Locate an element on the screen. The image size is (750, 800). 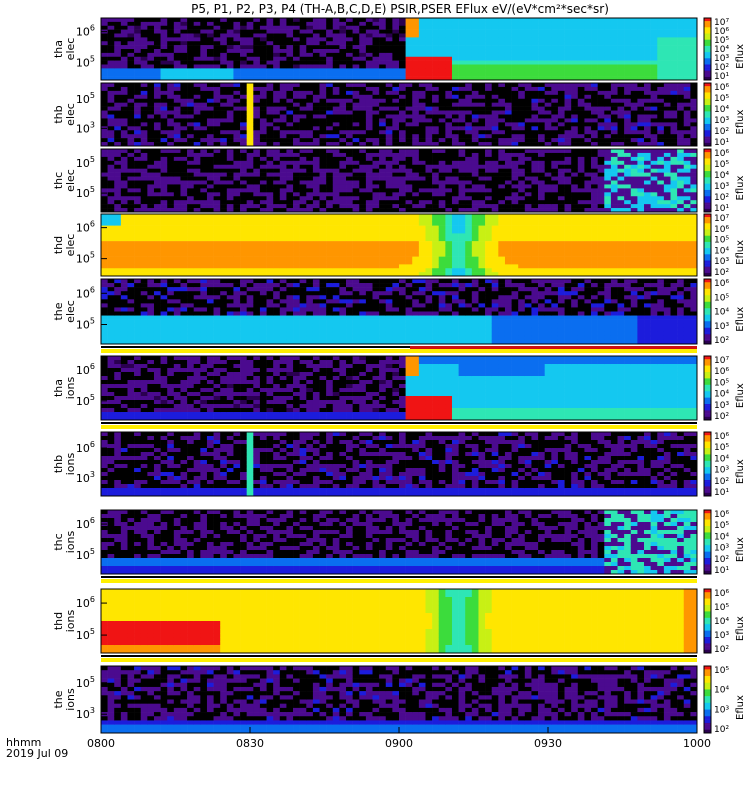
colorbar-tick-label: 10³ is located at coordinates (721, 121).